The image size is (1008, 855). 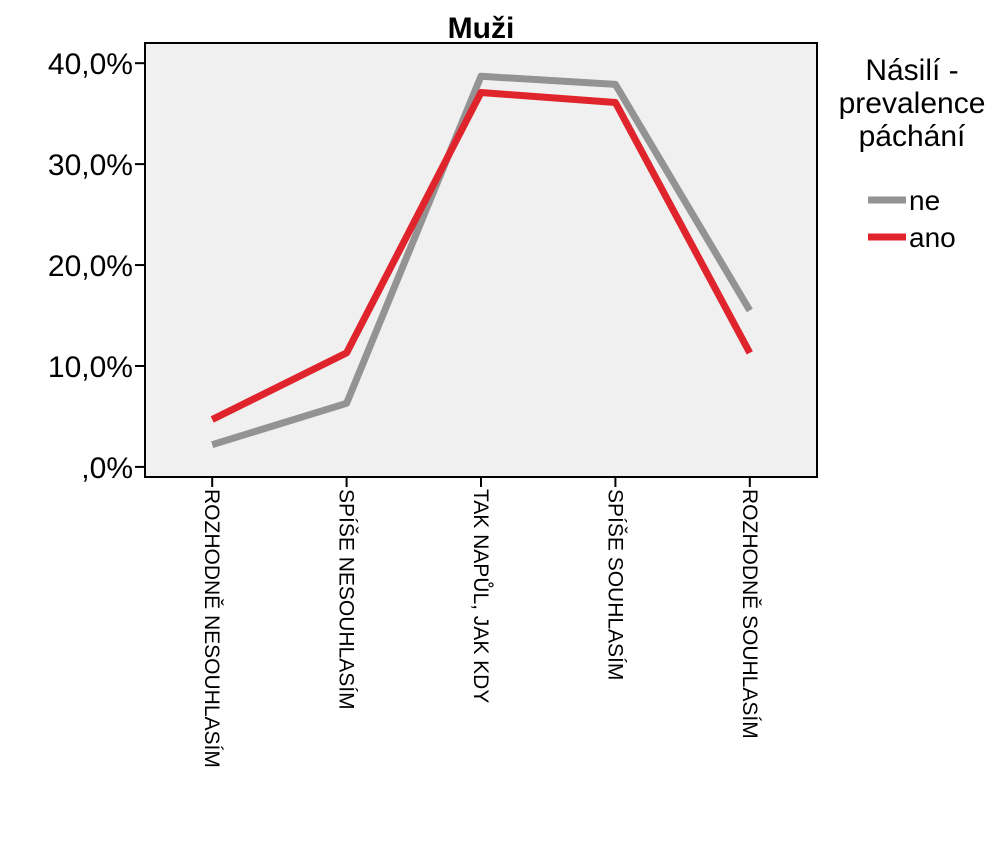 What do you see at coordinates (749, 614) in the screenshot?
I see `x-tick-label: ROZHODNĚ SOUHLASÍM` at bounding box center [749, 614].